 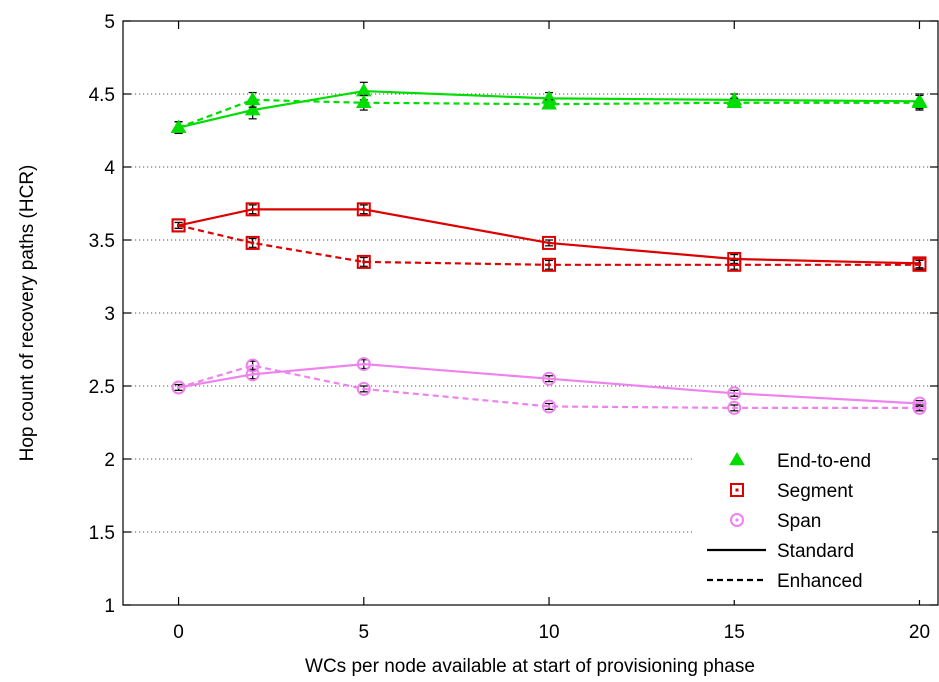 What do you see at coordinates (109, 314) in the screenshot?
I see `y-tick-label: 3` at bounding box center [109, 314].